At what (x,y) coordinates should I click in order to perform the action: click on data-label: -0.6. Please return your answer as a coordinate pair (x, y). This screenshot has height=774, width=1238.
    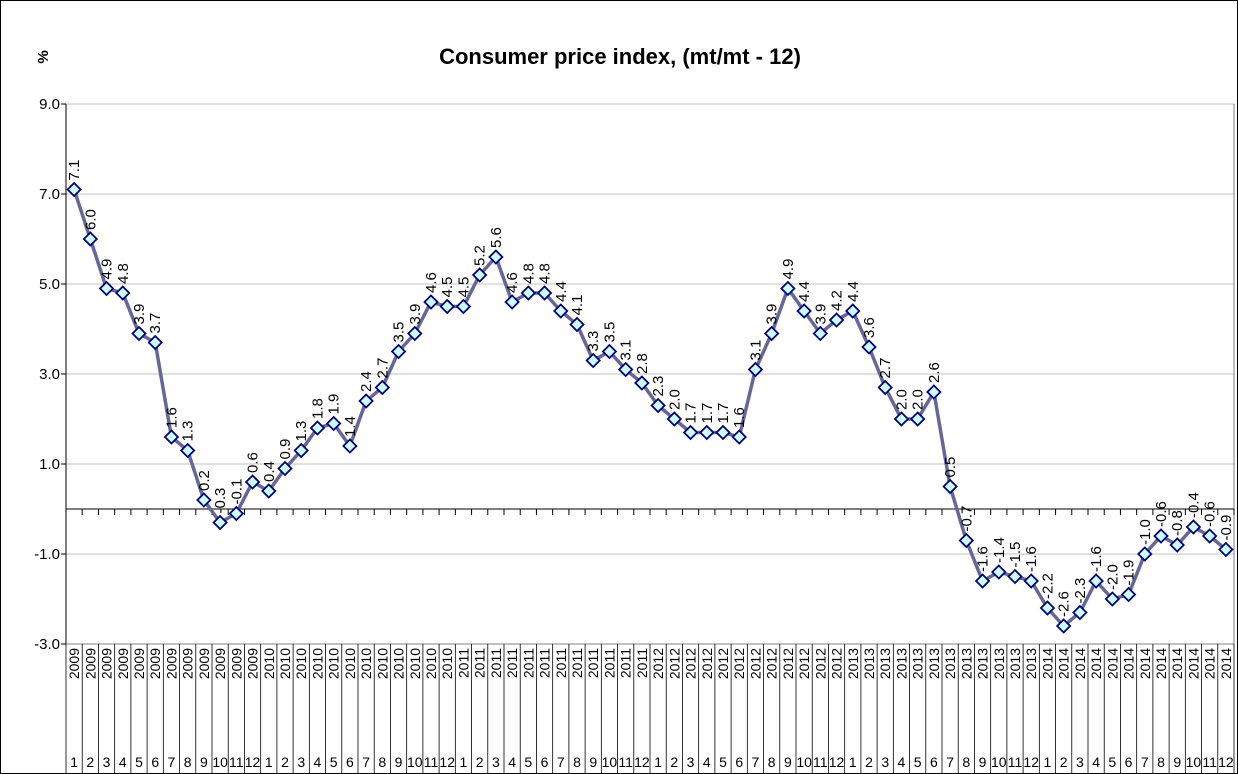
    Looking at the image, I should click on (1210, 514).